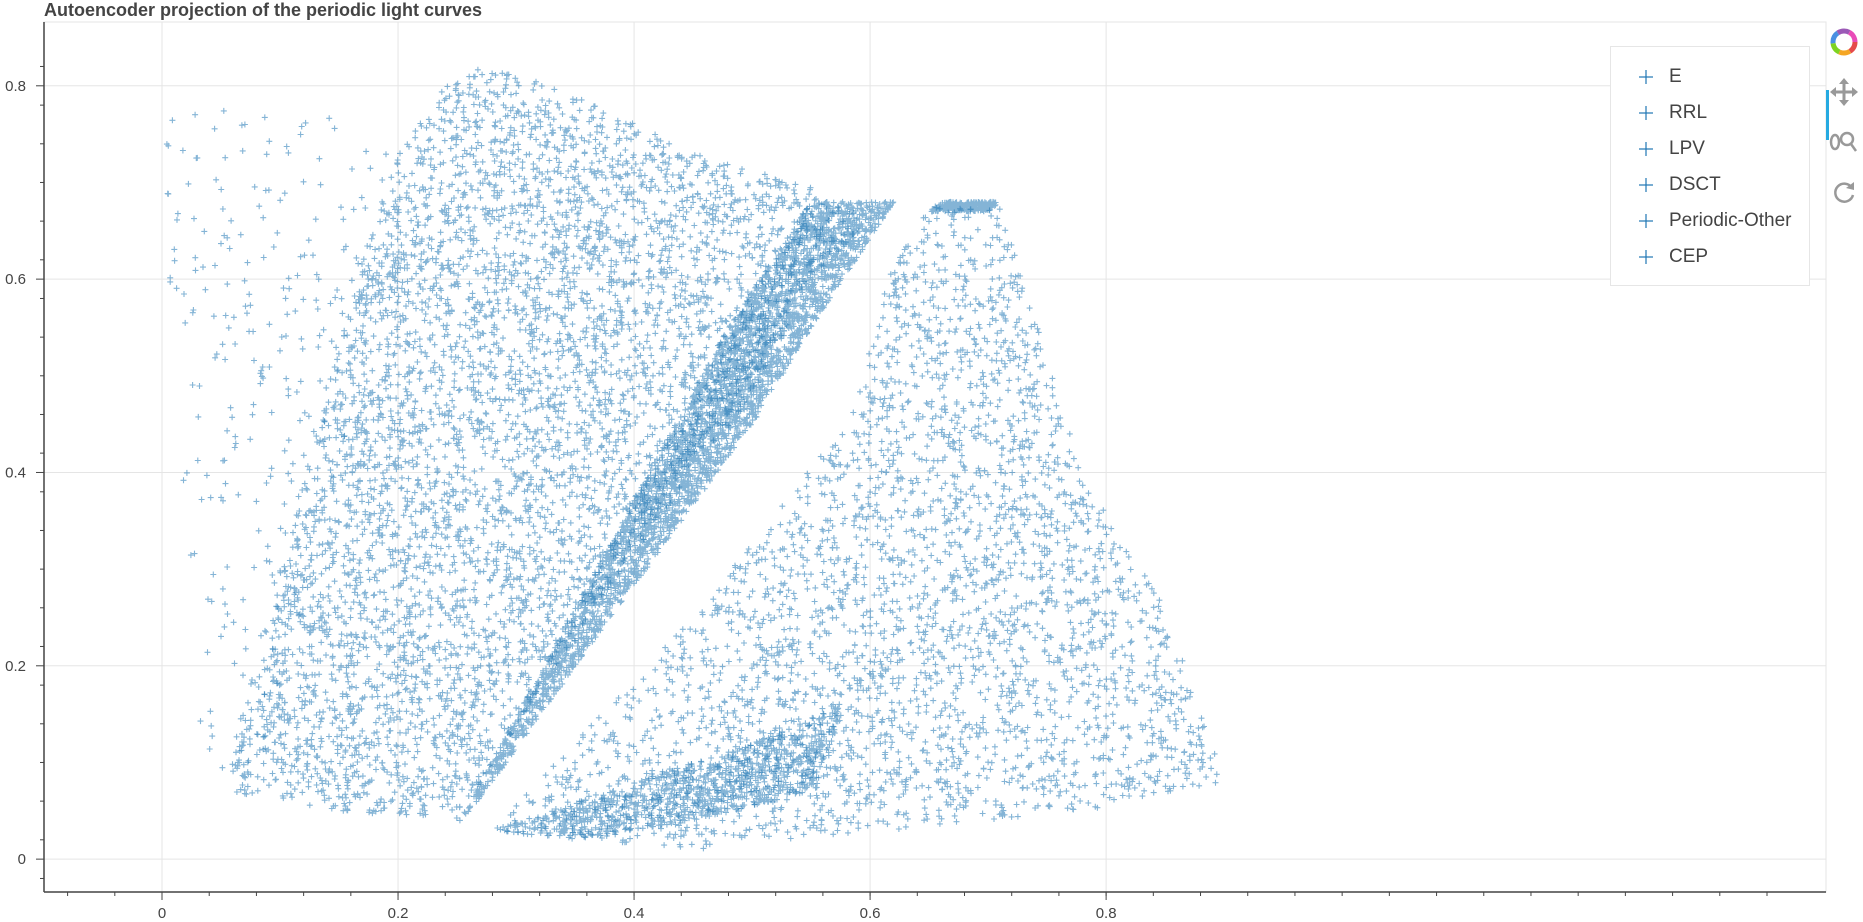 Image resolution: width=1863 pixels, height=922 pixels. Describe the element at coordinates (15, 279) in the screenshot. I see `y-tick-label: 0.6` at that location.